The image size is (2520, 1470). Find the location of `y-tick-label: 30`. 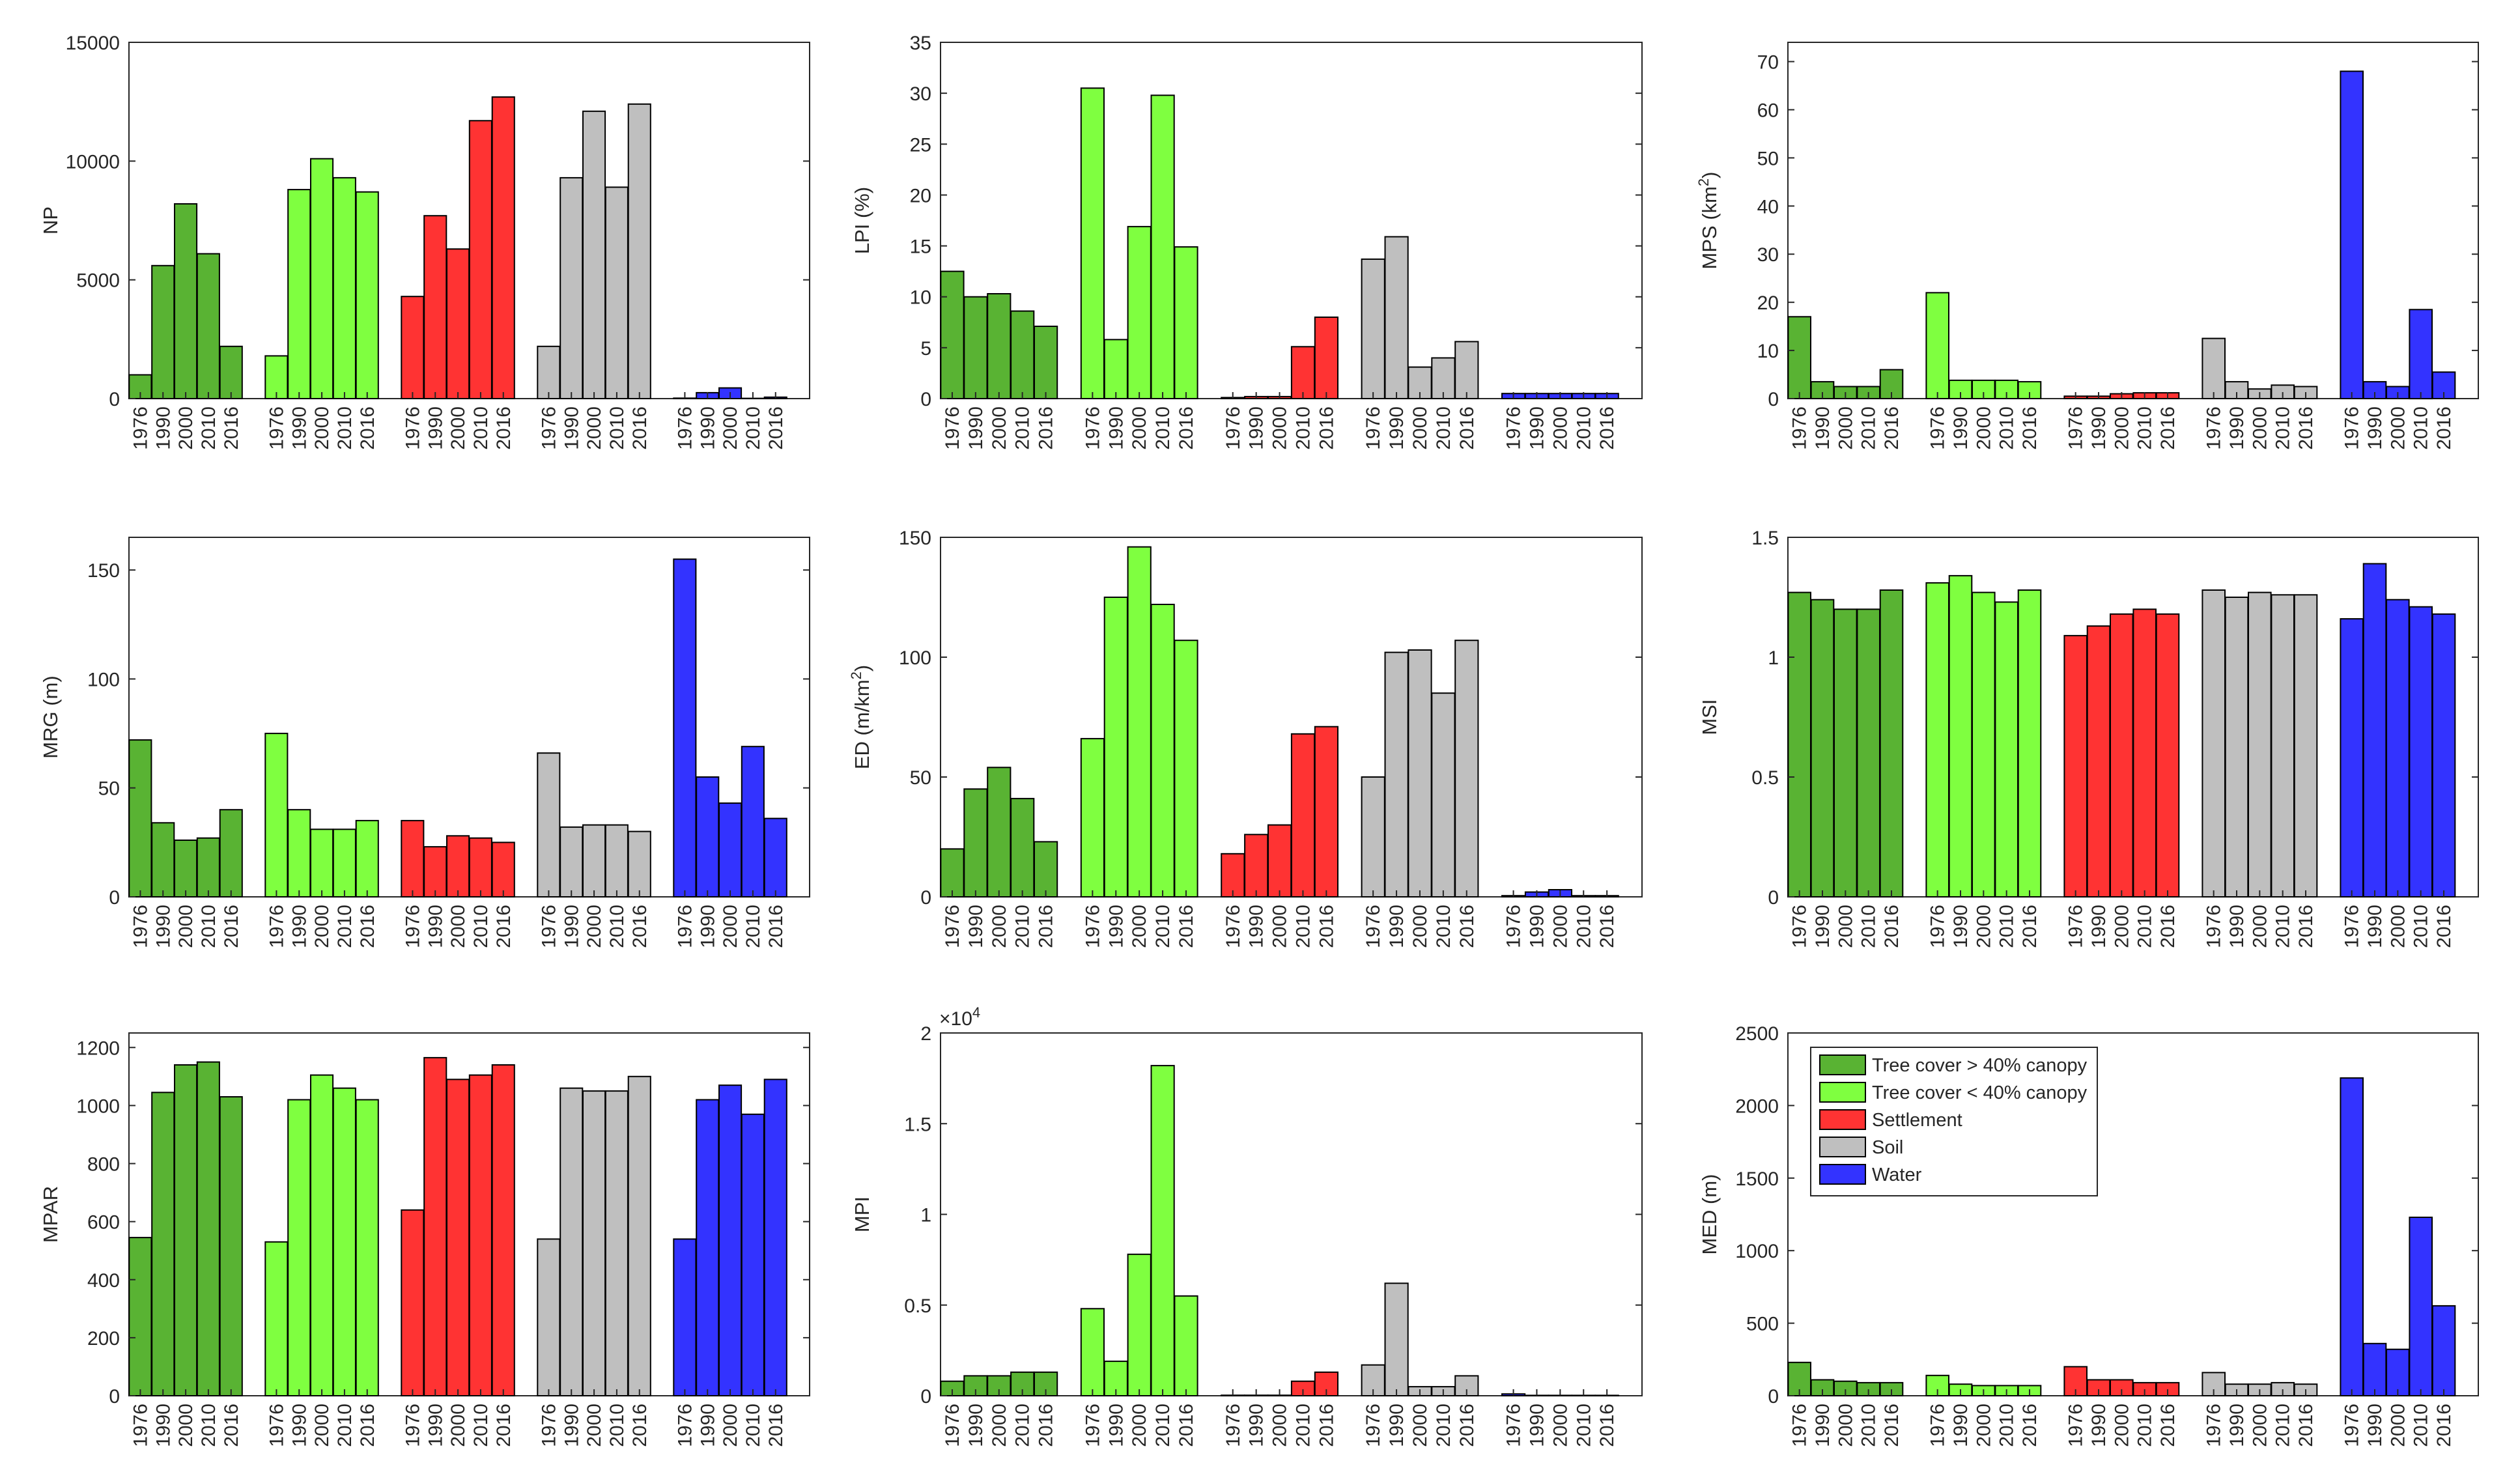

y-tick-label: 30 is located at coordinates (921, 94).